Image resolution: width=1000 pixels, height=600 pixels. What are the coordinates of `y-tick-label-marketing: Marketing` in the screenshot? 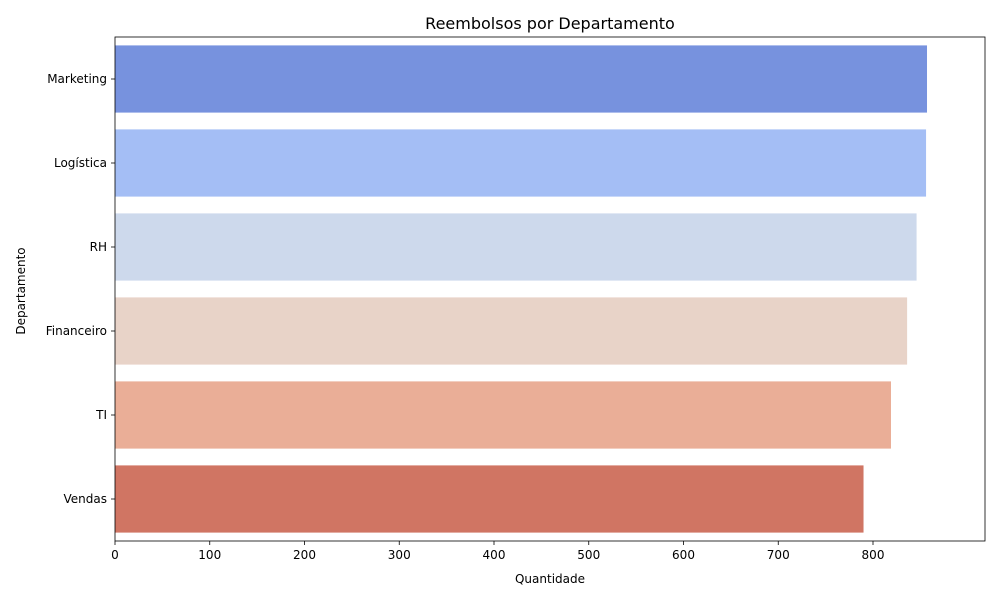 It's located at (77, 79).